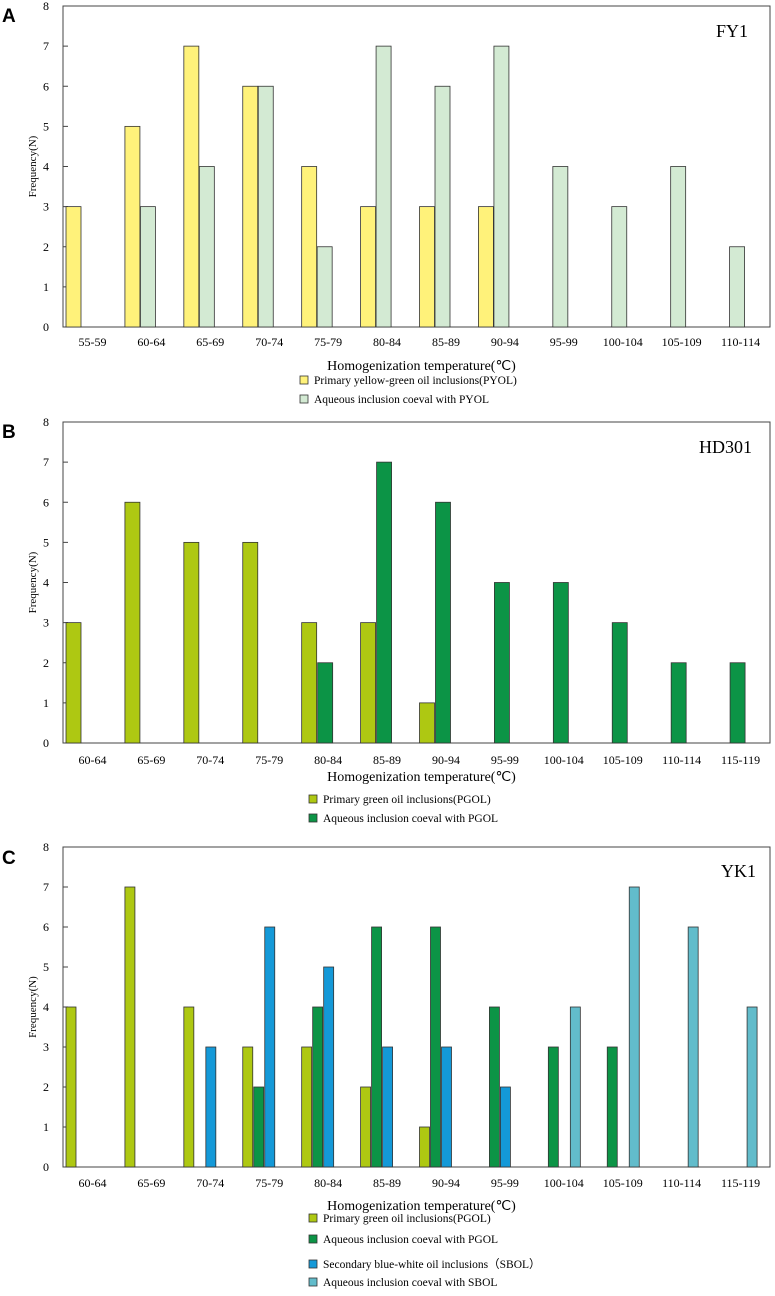 The image size is (775, 1296). What do you see at coordinates (407, 800) in the screenshot?
I see `legend-label: Primary green oil inclusions(PGOL)` at bounding box center [407, 800].